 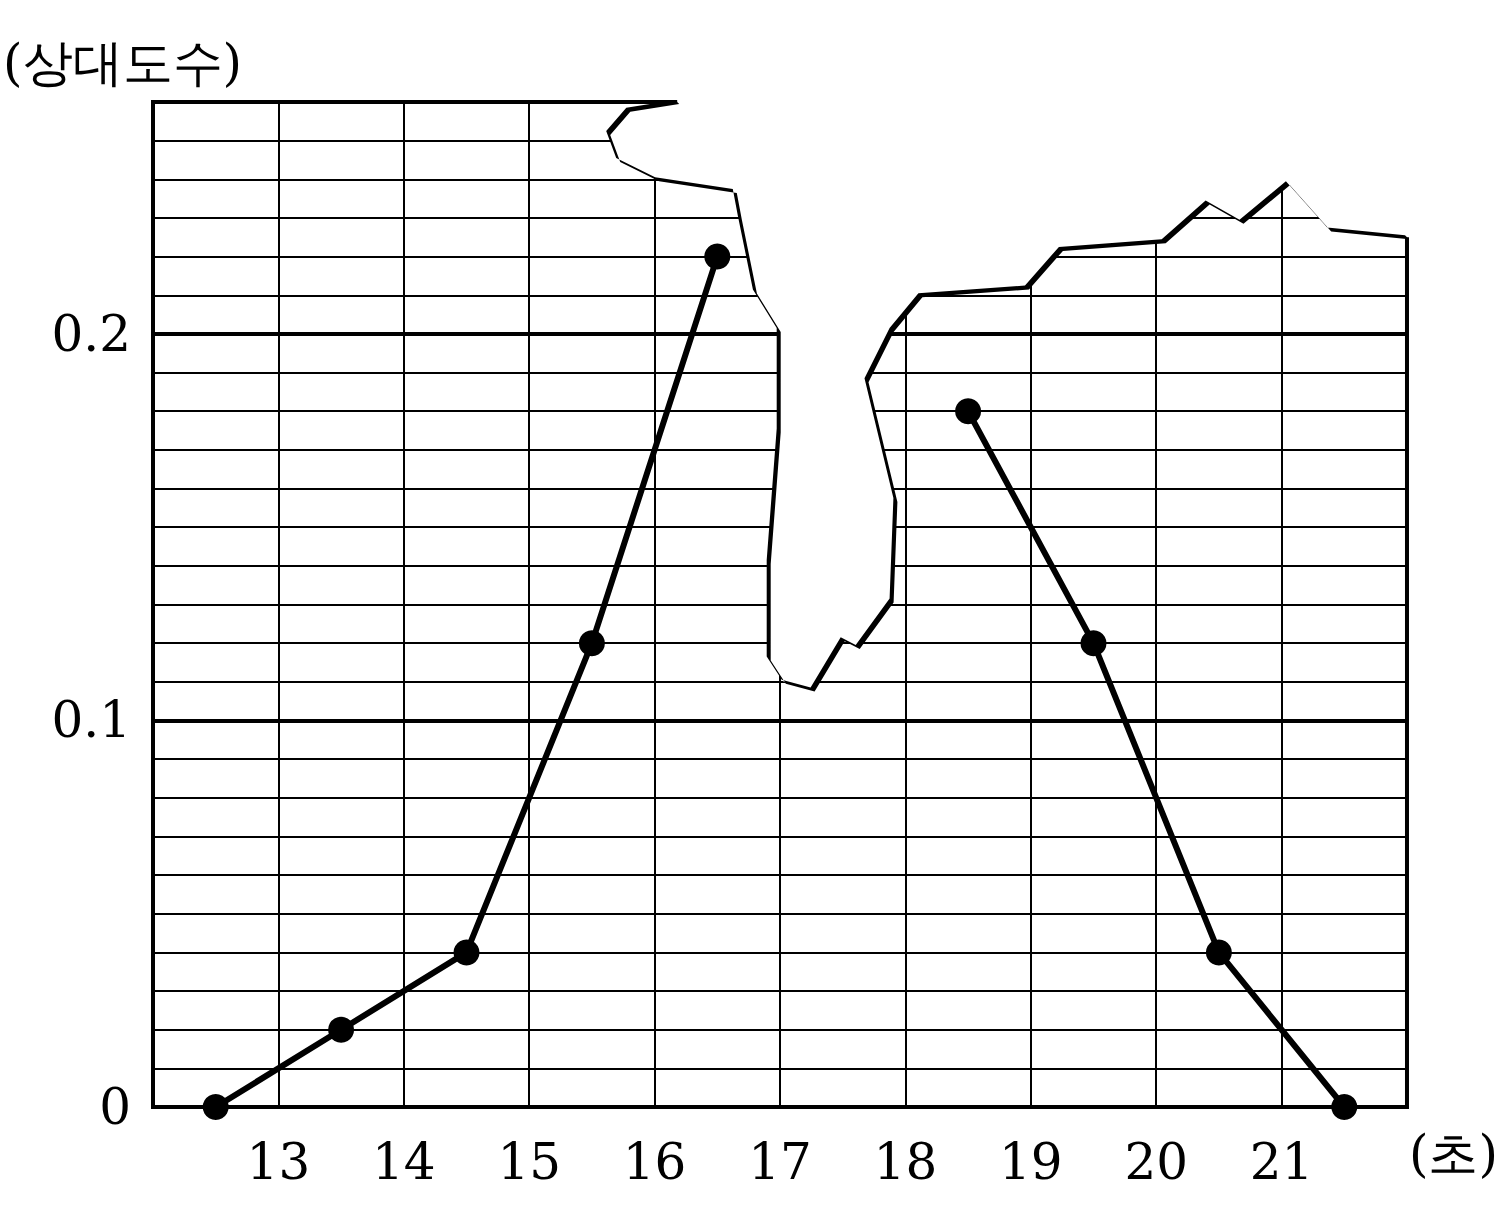 What do you see at coordinates (123, 63) in the screenshot?
I see `y-axis-title: (상대도수)` at bounding box center [123, 63].